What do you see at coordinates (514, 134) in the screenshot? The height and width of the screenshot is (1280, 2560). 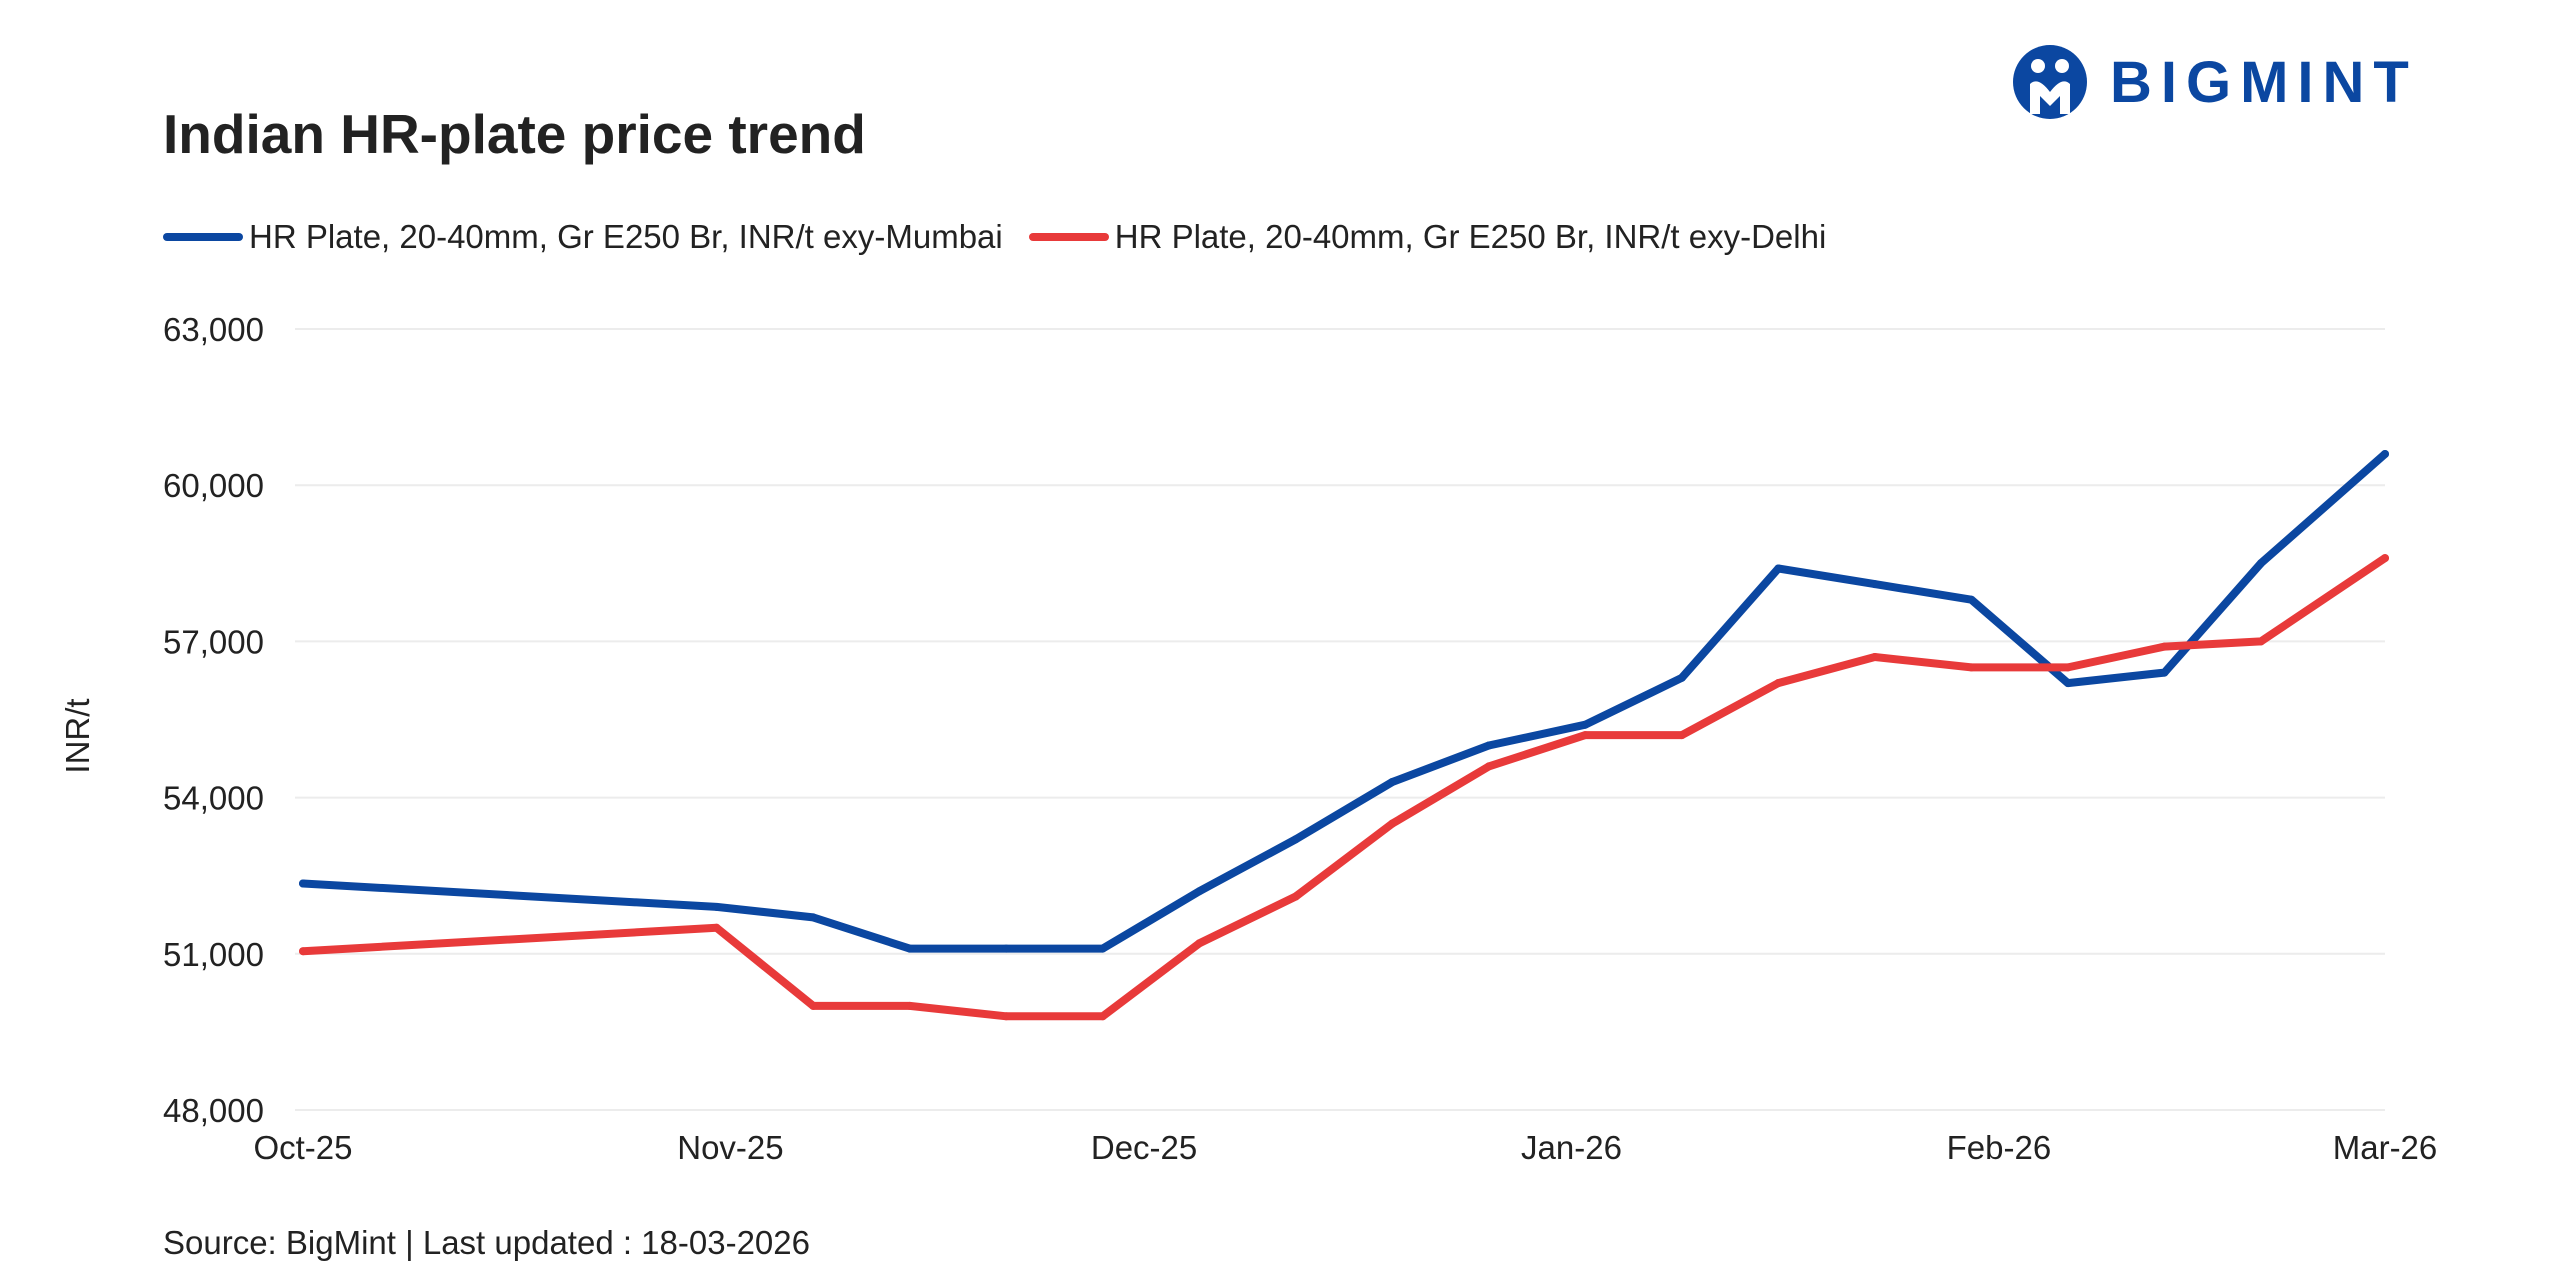 I see `chart-title: Indian HR-plate price trend` at bounding box center [514, 134].